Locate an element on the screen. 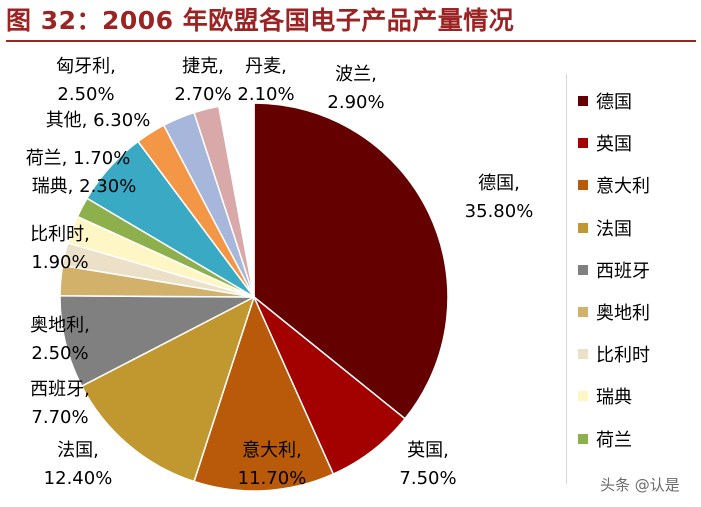 The width and height of the screenshot is (701, 507). legend-frame is located at coordinates (630, 279).